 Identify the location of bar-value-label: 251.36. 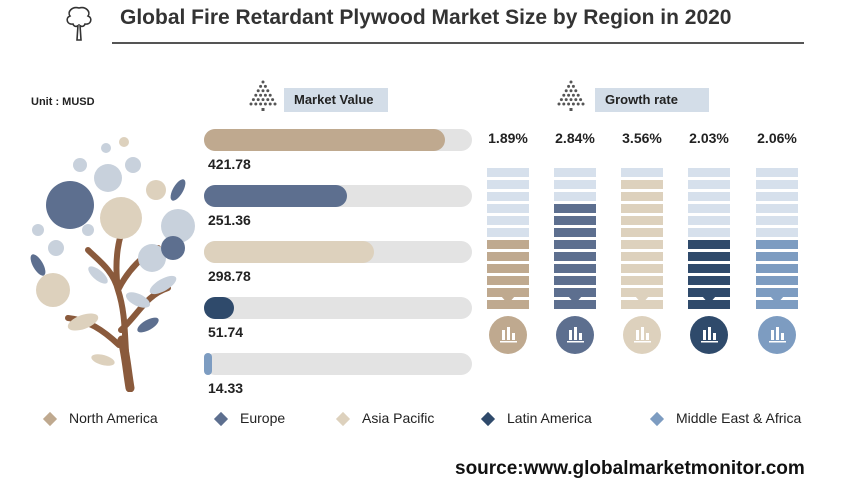
(229, 220).